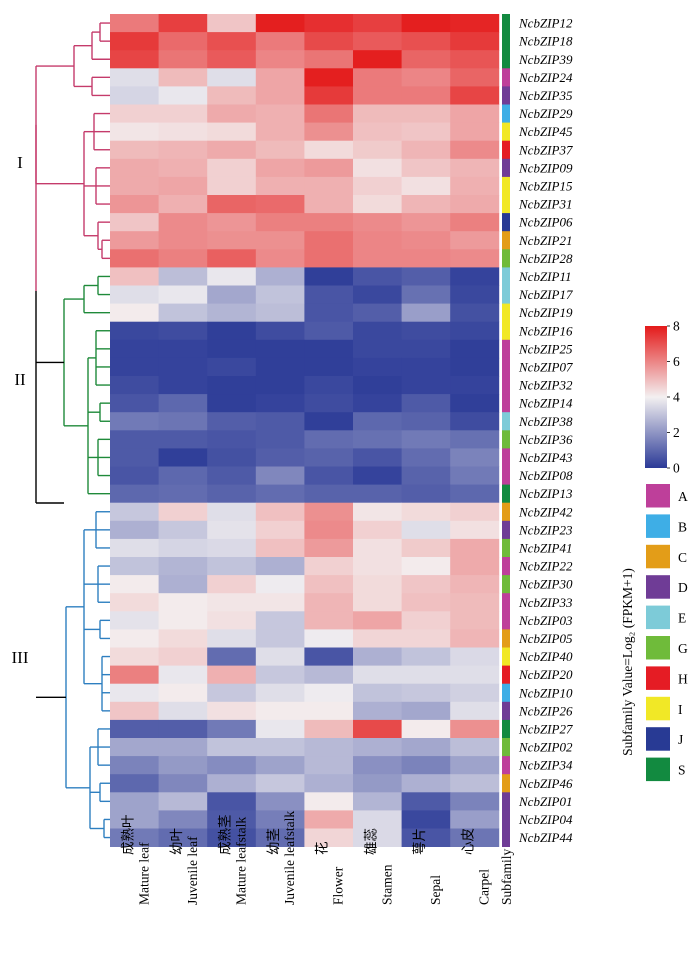  I want to click on gene-label: NcbZIP46, so click(545, 783).